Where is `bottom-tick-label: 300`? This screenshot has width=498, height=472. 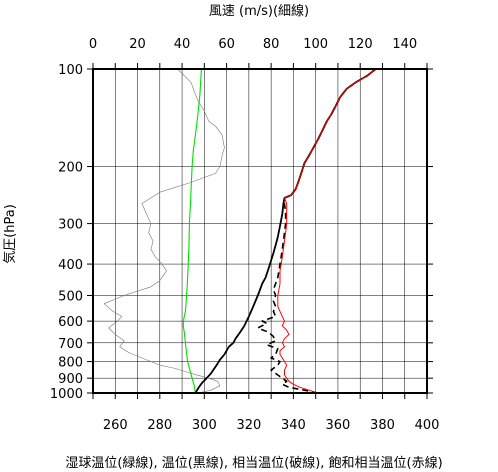 bottom-tick-label: 300 is located at coordinates (204, 425).